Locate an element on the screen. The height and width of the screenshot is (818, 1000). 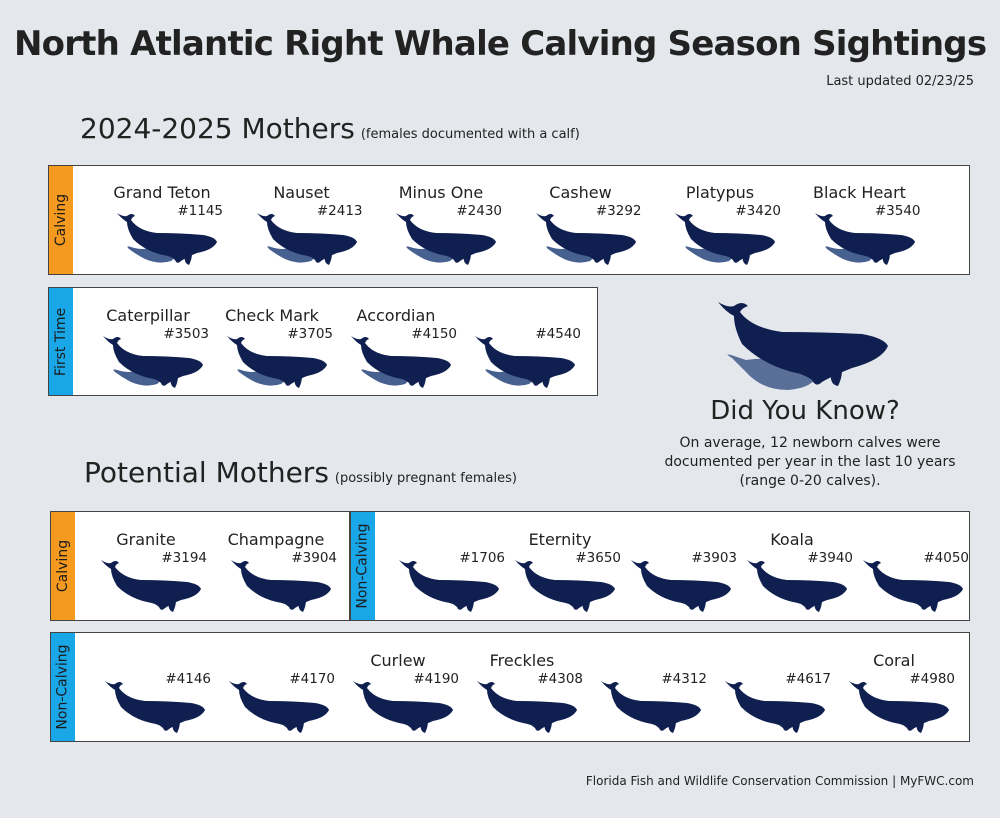
whale-id: #2413 is located at coordinates (339, 211).